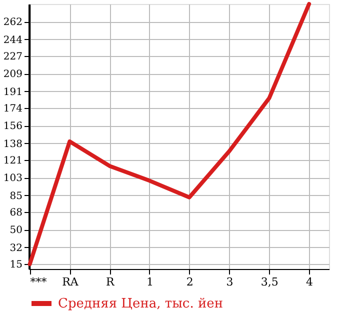 This screenshot has width=345, height=335. Describe the element at coordinates (16, 213) in the screenshot. I see `y-tick-label: 68` at that location.